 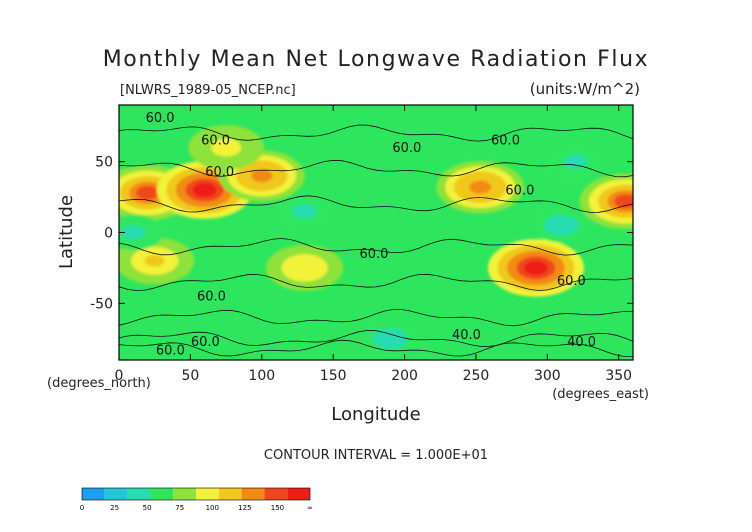 What do you see at coordinates (147, 508) in the screenshot?
I see `colorbar-tick-label: 50` at bounding box center [147, 508].